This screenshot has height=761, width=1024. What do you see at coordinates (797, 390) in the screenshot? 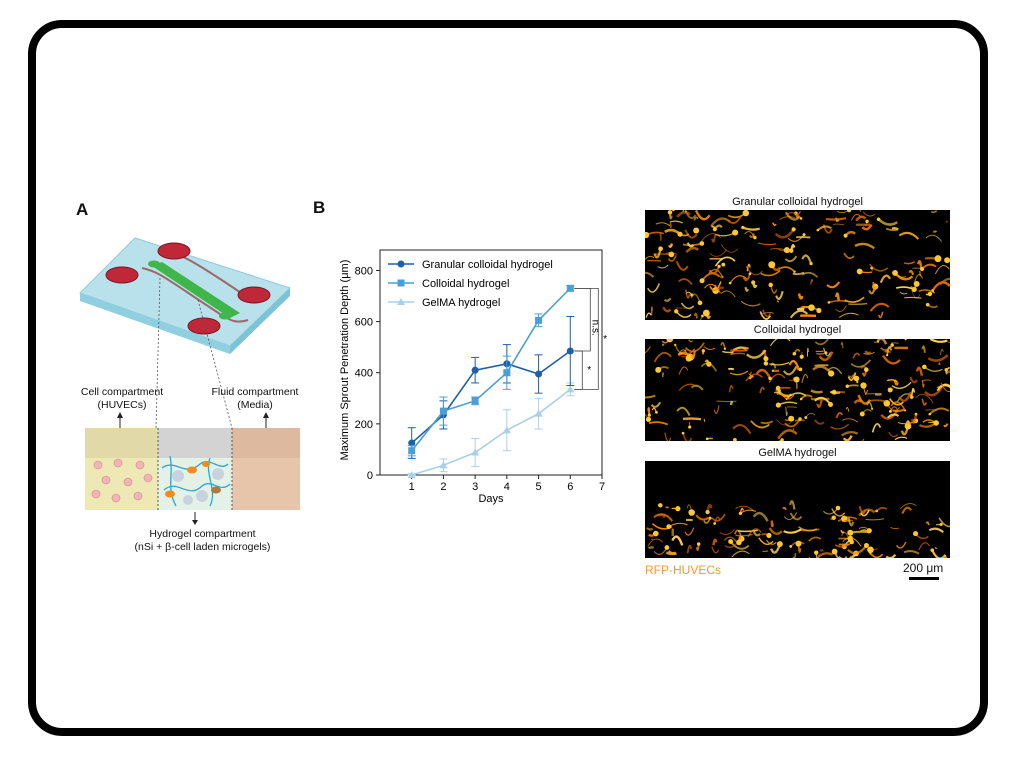
I see `micrograph-colloidal` at bounding box center [797, 390].